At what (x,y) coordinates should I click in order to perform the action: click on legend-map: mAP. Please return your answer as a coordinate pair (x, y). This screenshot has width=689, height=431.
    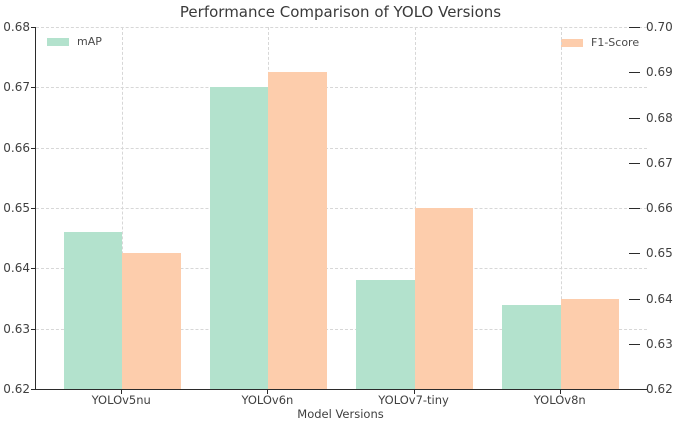
    Looking at the image, I should click on (74, 41).